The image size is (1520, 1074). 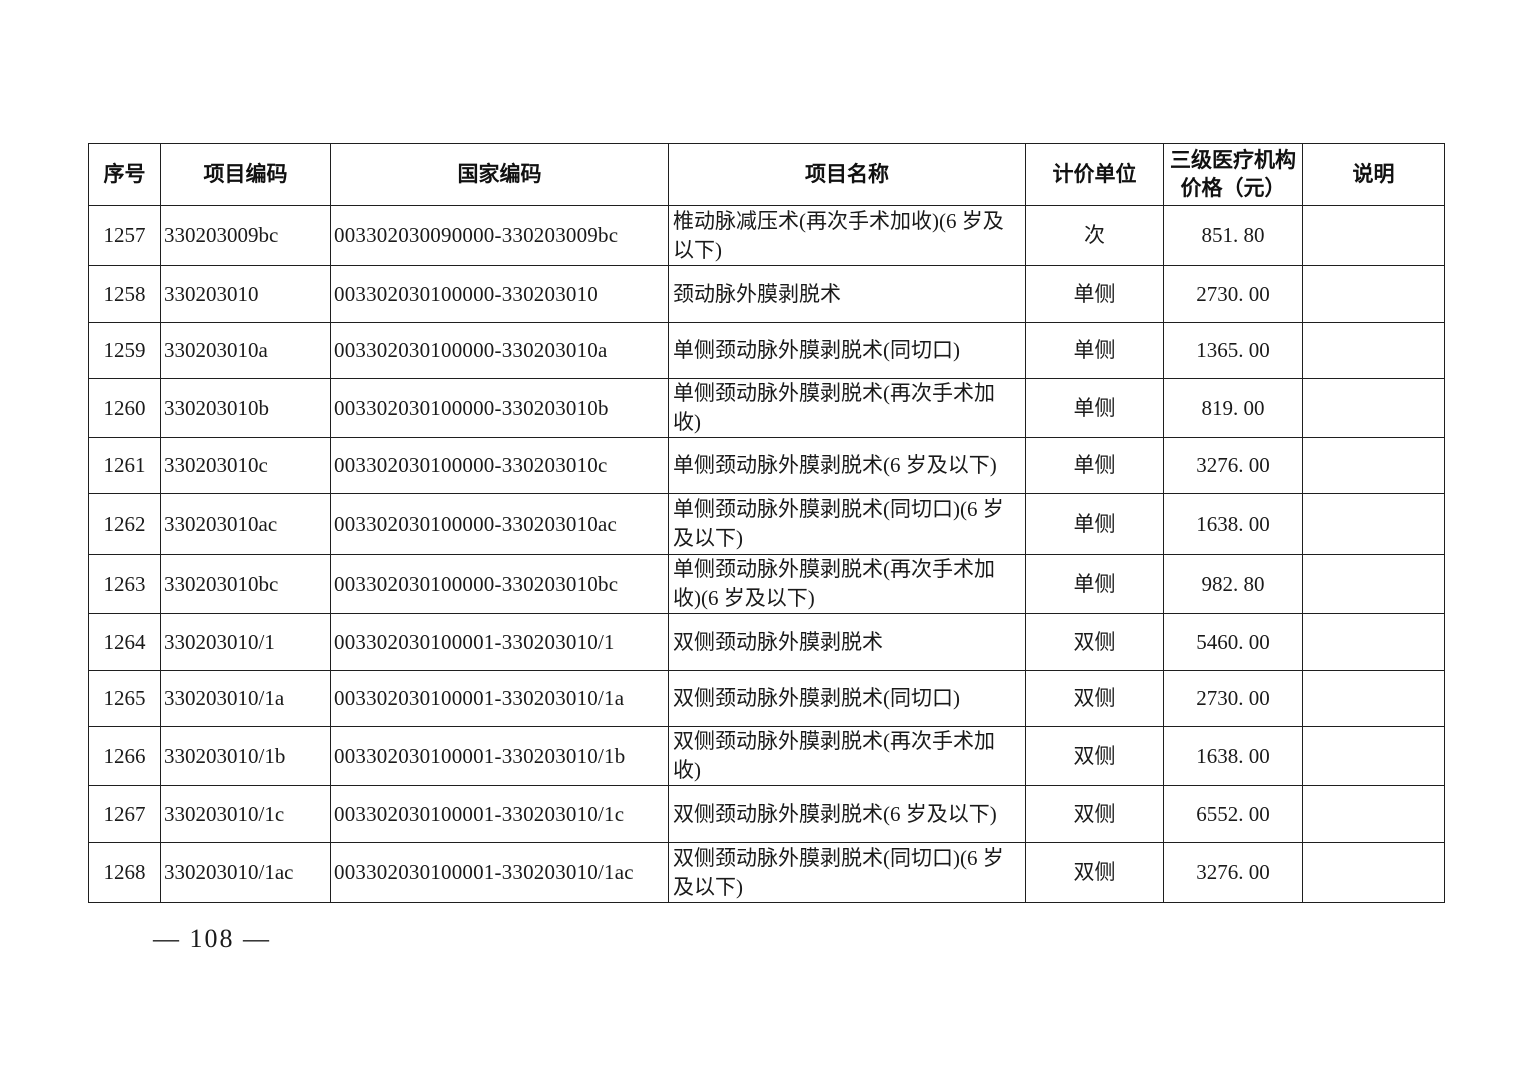 What do you see at coordinates (124, 814) in the screenshot?
I see `cell-seq: 1267` at bounding box center [124, 814].